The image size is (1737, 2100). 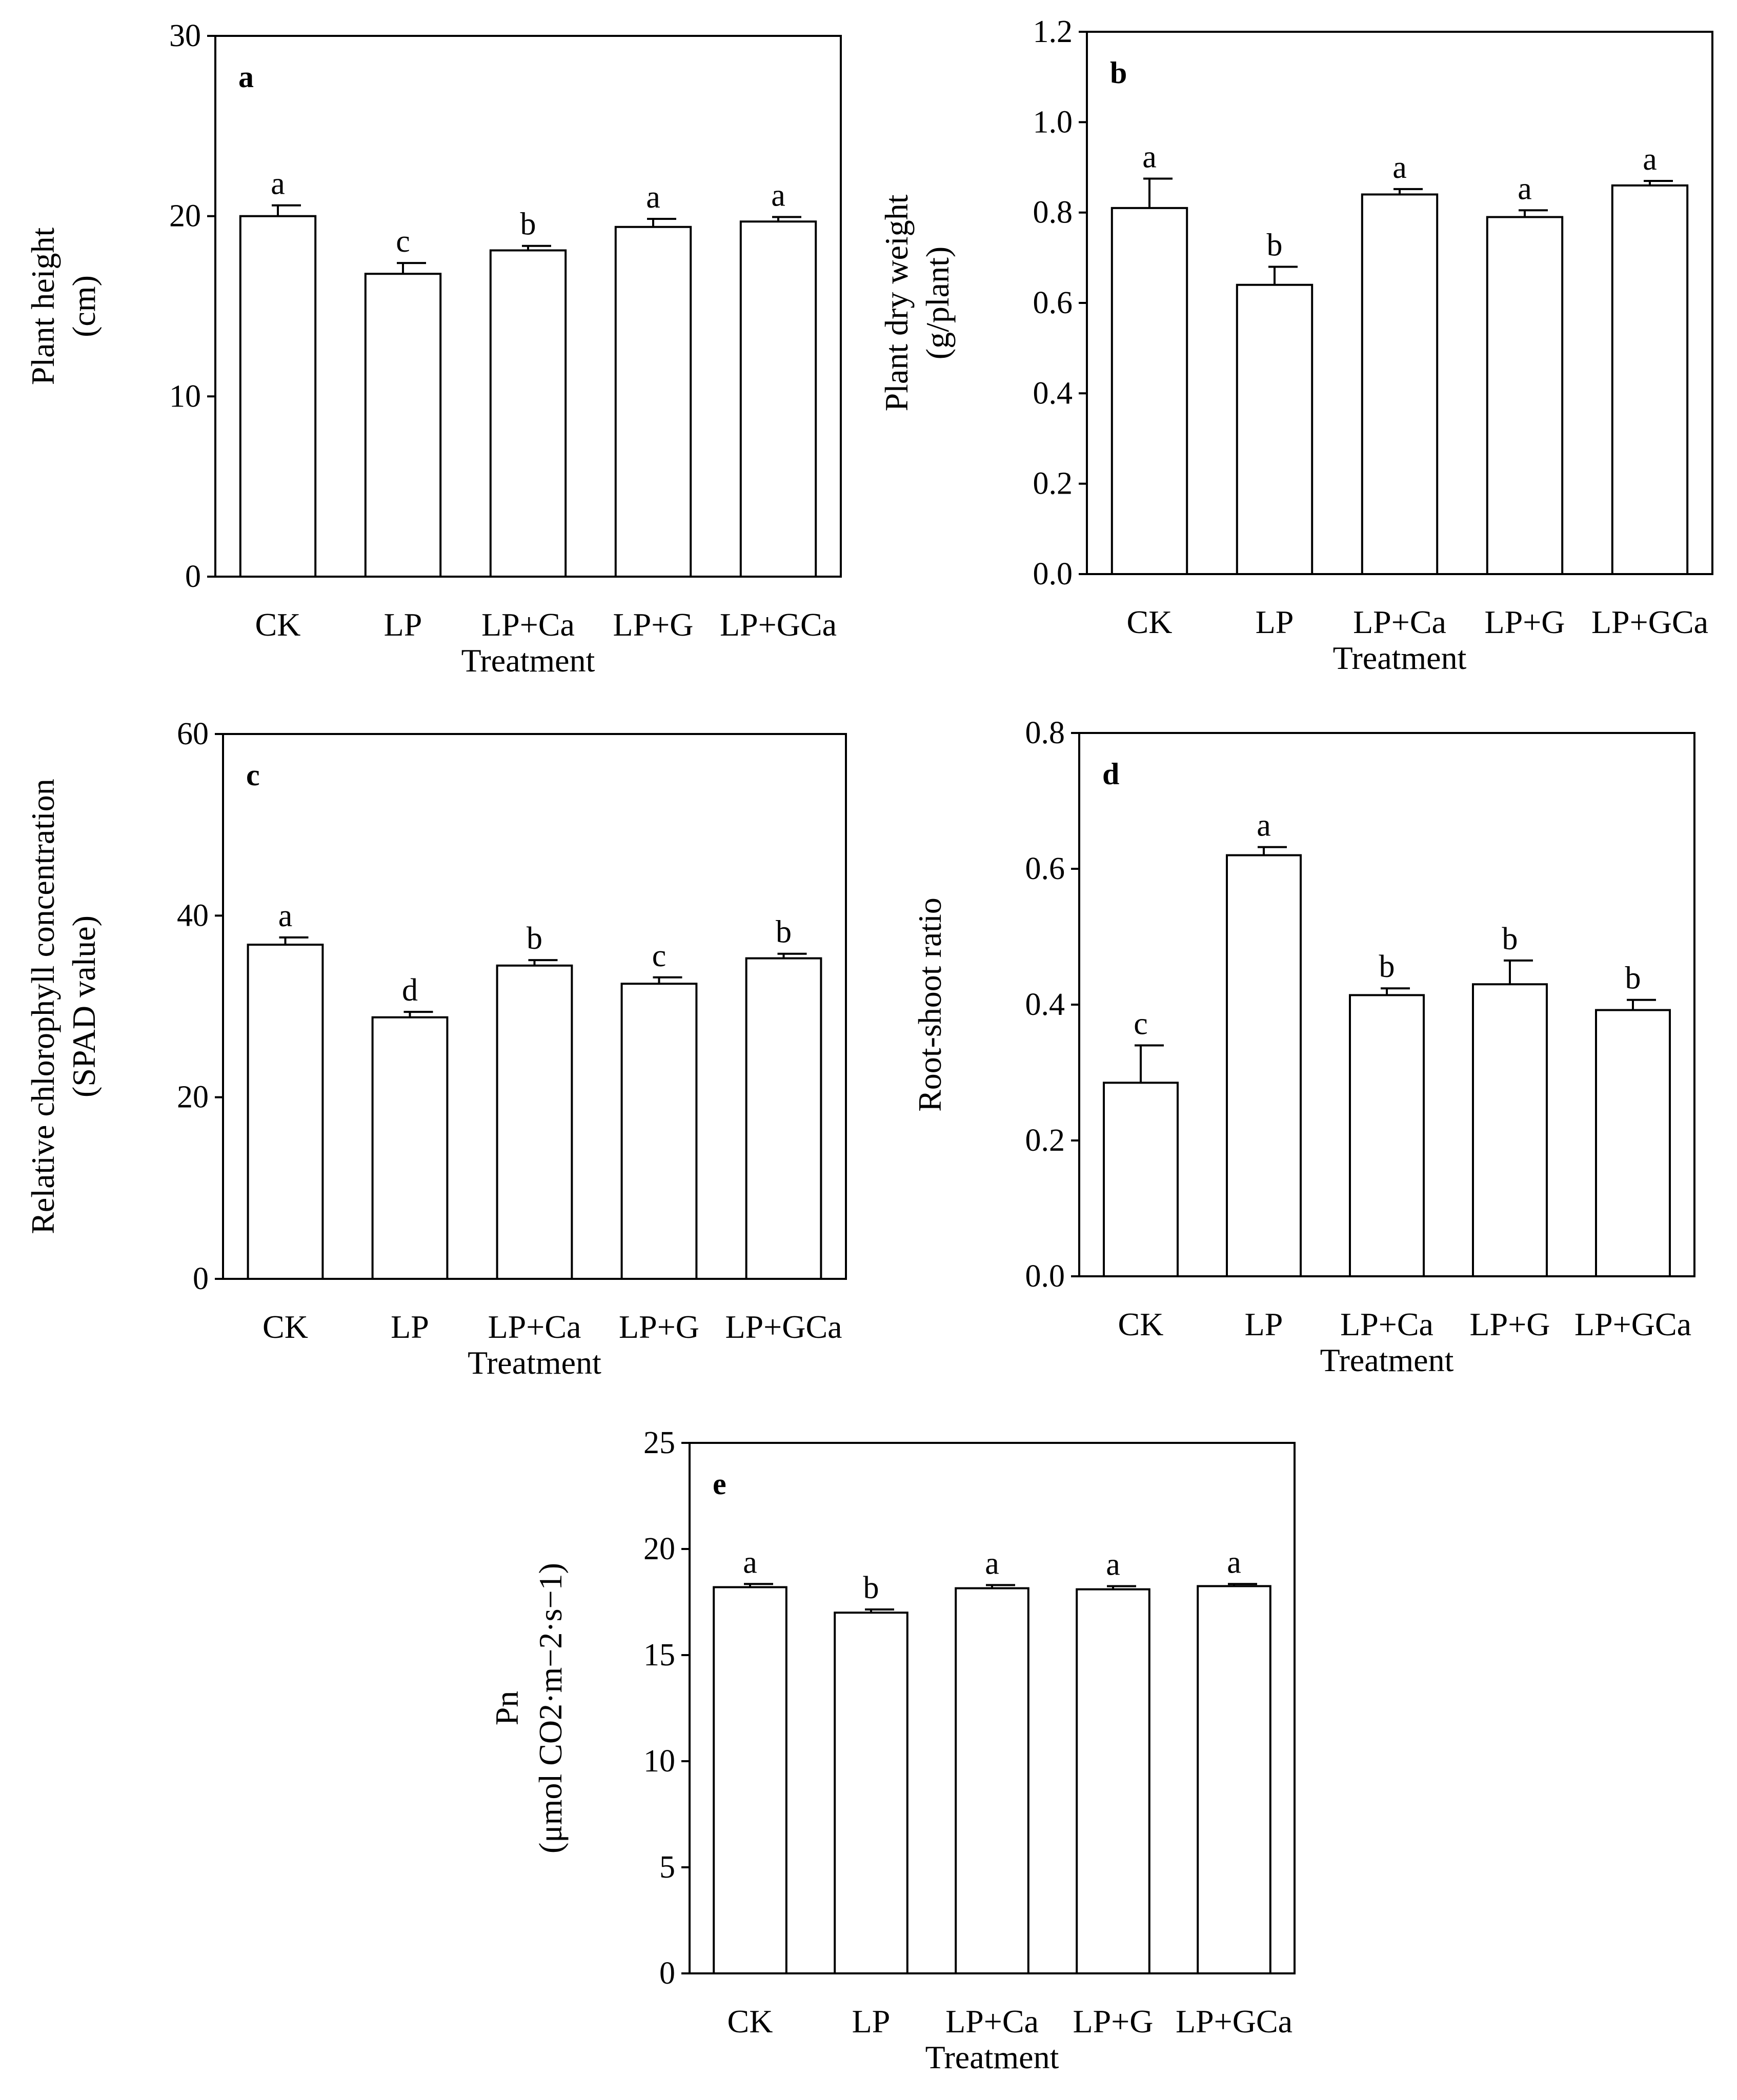 I want to click on y-axis-title: Plant height, so click(x=43, y=306).